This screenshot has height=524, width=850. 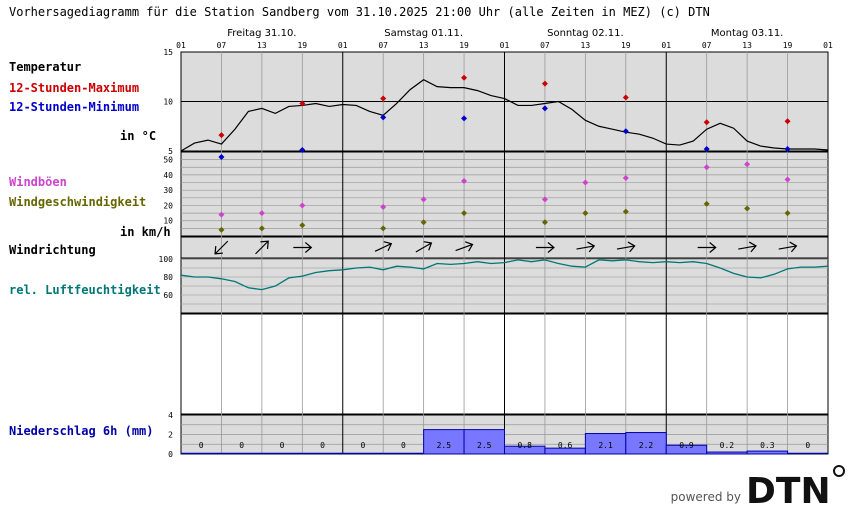 I want to click on wind-axis-tick: 50, so click(x=168, y=160).